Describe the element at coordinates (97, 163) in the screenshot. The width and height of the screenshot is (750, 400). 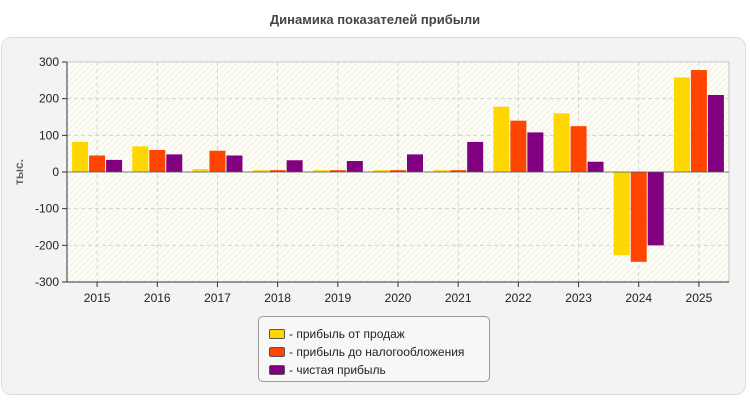
I see `bar-2015-s1` at that location.